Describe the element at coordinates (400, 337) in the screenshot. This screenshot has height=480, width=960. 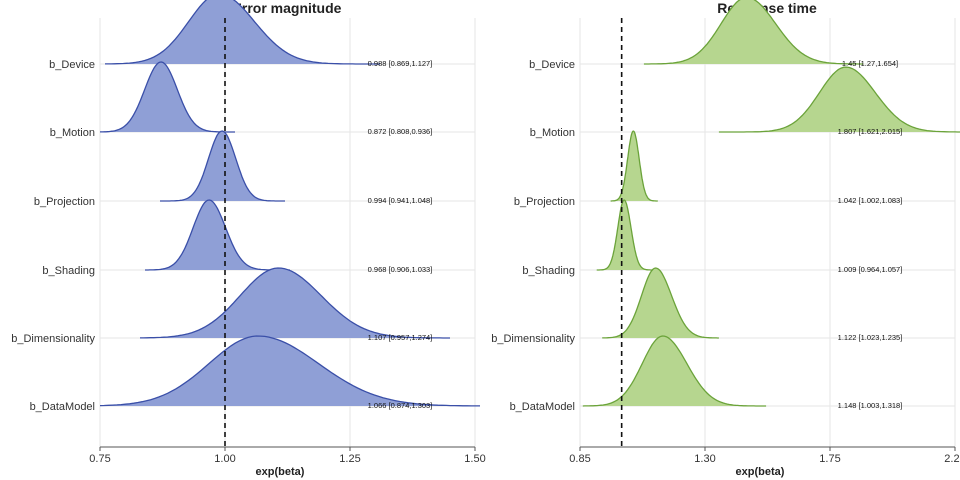
I see `estimate-label: 1.107 [0.957,1.274]` at that location.